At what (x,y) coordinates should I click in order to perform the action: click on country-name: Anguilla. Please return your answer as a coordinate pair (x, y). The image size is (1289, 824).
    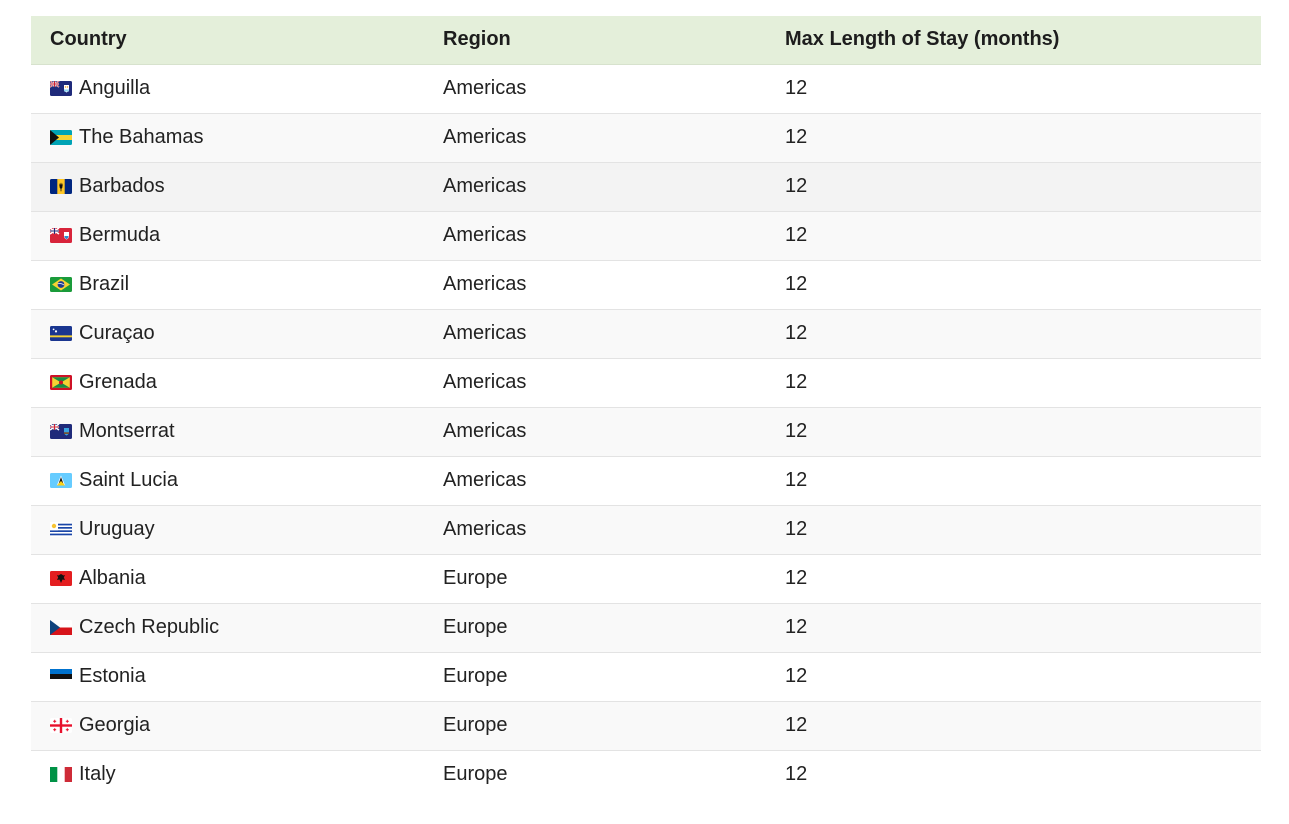
    Looking at the image, I should click on (115, 88).